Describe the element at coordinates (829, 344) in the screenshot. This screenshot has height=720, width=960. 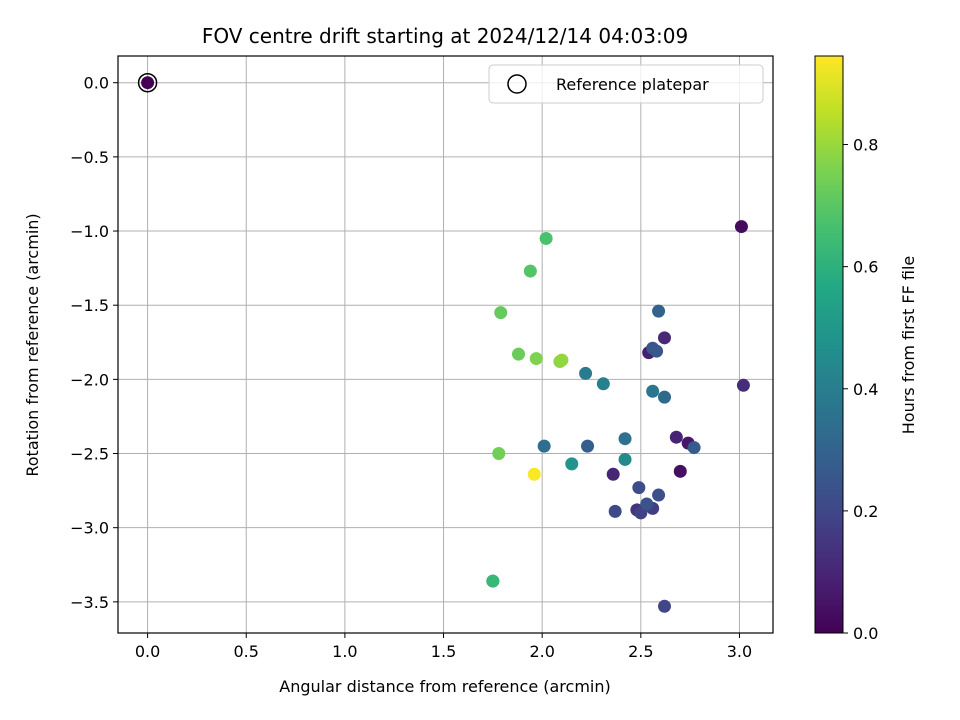
I see `colorbar-gradient` at that location.